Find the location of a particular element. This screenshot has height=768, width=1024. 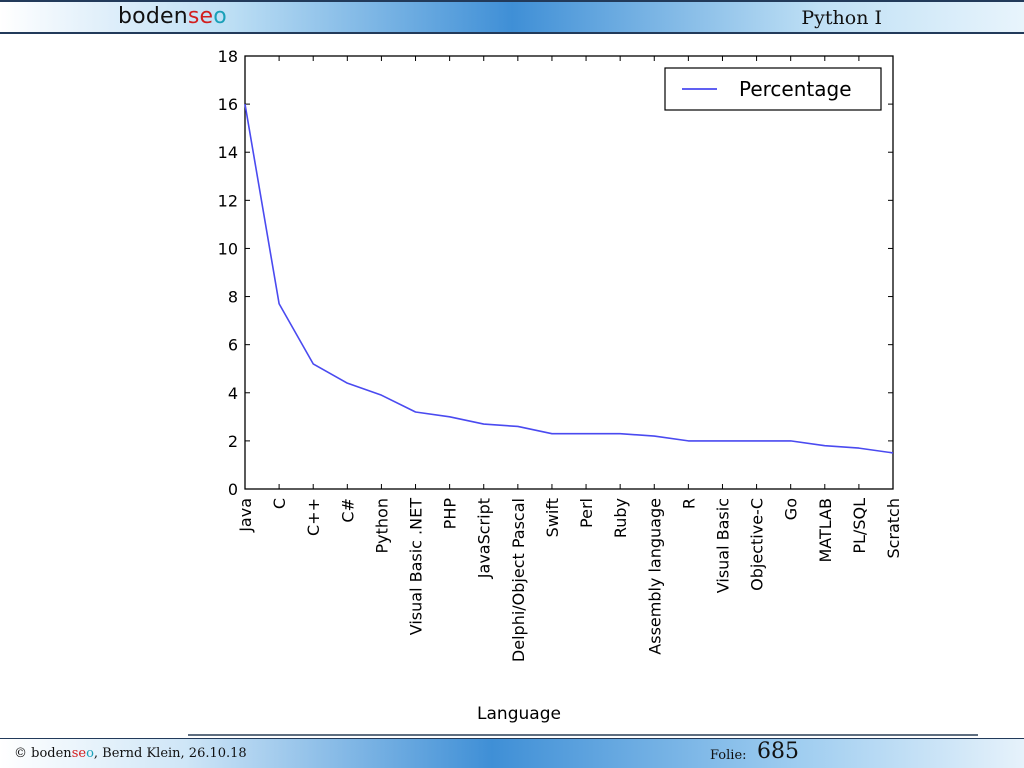

x-tick-label: Perl is located at coordinates (586, 513).